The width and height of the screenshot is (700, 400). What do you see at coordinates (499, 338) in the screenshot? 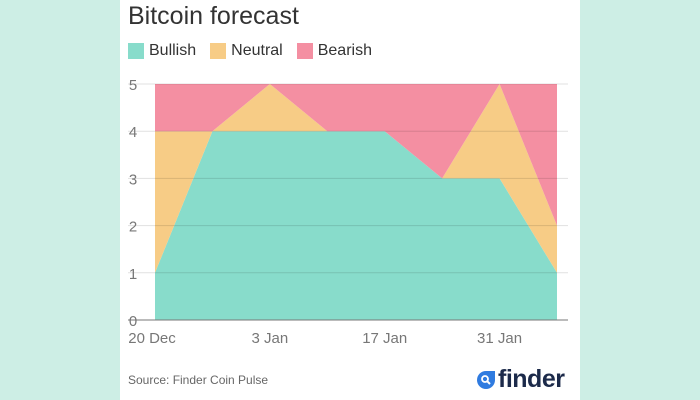
I see `x-tick-label: 31 Jan` at bounding box center [499, 338].